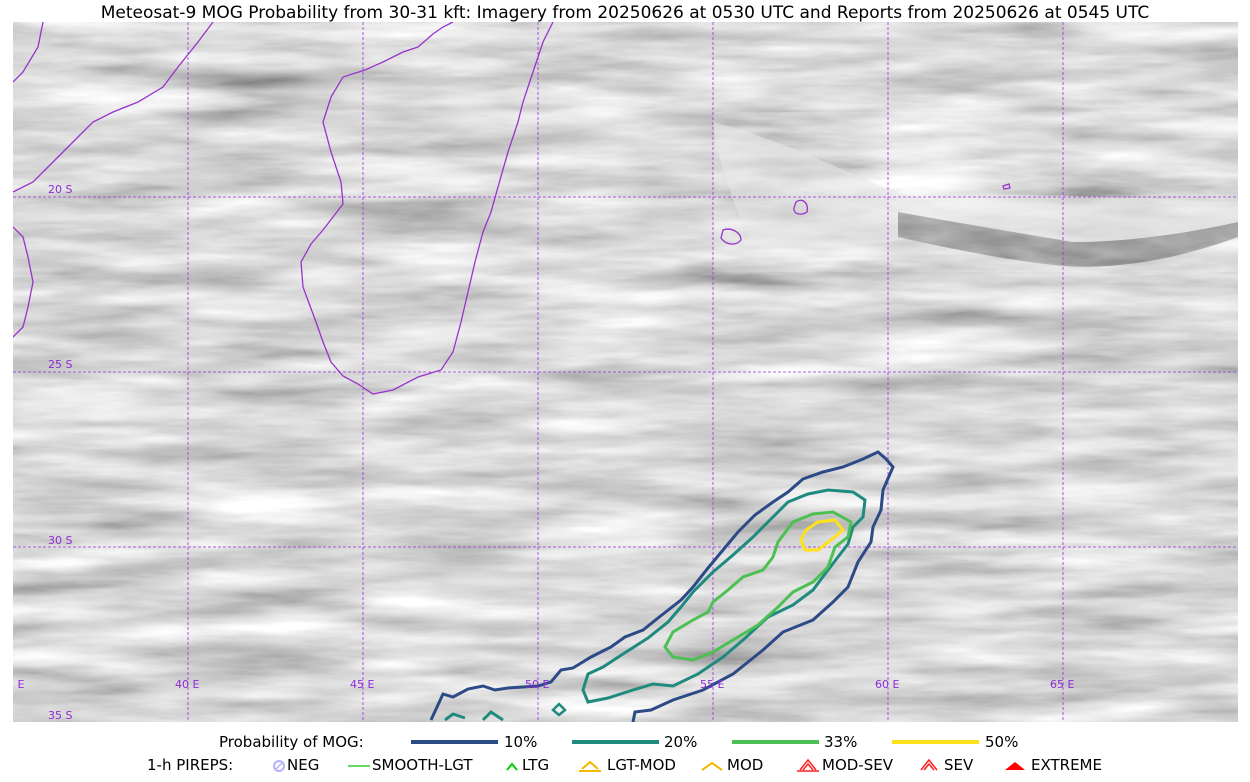  What do you see at coordinates (641, 765) in the screenshot?
I see `pirep-label-lgt-mod: LGT-MOD` at bounding box center [641, 765].